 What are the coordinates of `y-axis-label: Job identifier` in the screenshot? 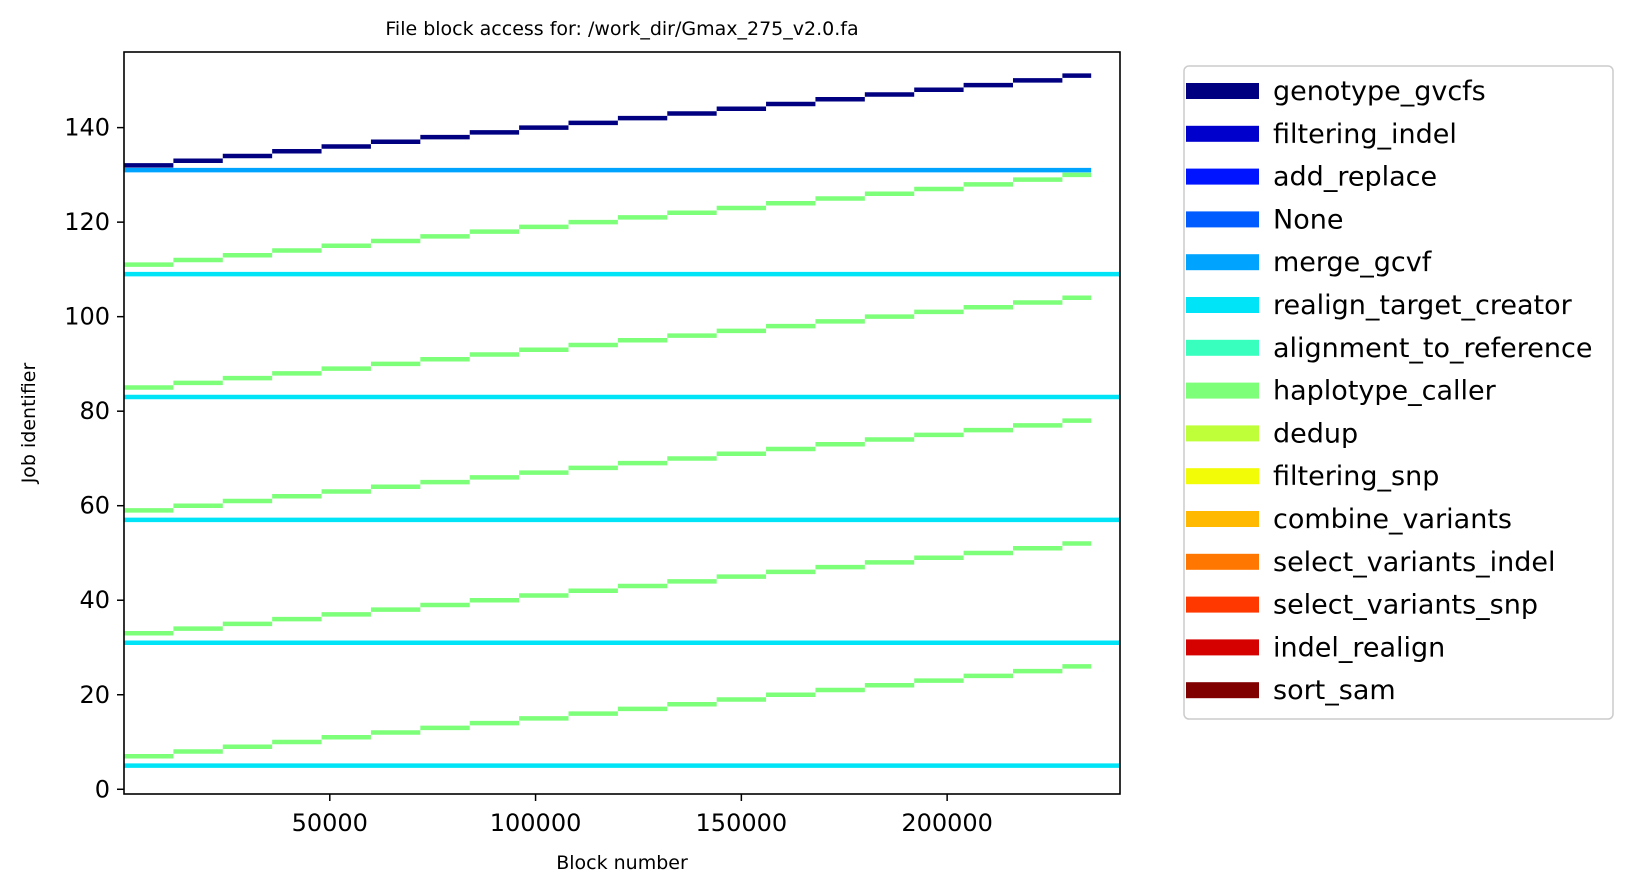 It's located at (29, 424).